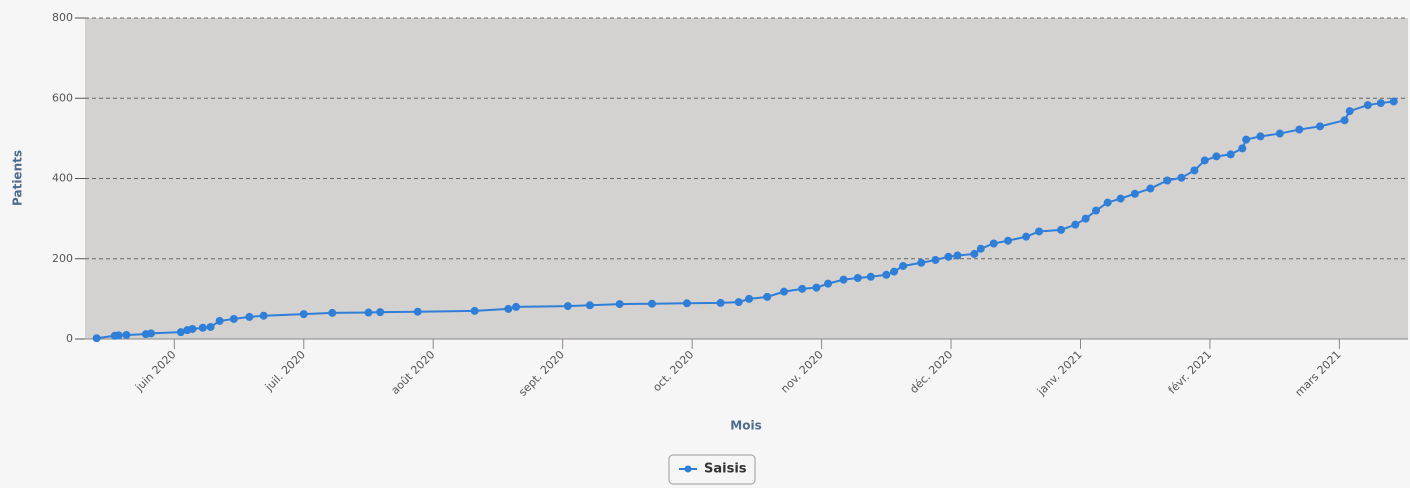 This screenshot has height=488, width=1410. Describe the element at coordinates (62, 258) in the screenshot. I see `y-tick-label: 200` at that location.